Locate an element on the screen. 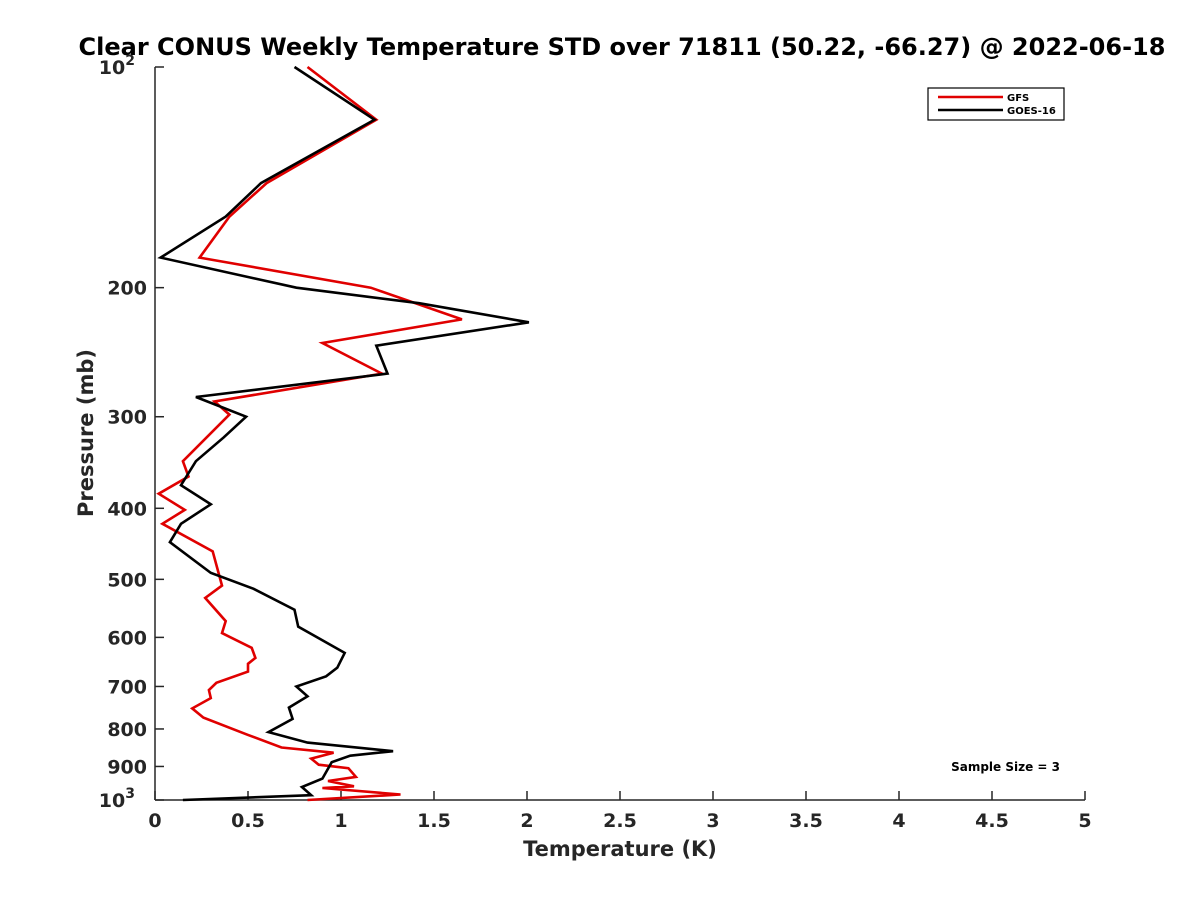 This screenshot has height=900, width=1200. y-tick-label: 200 is located at coordinates (127, 289).